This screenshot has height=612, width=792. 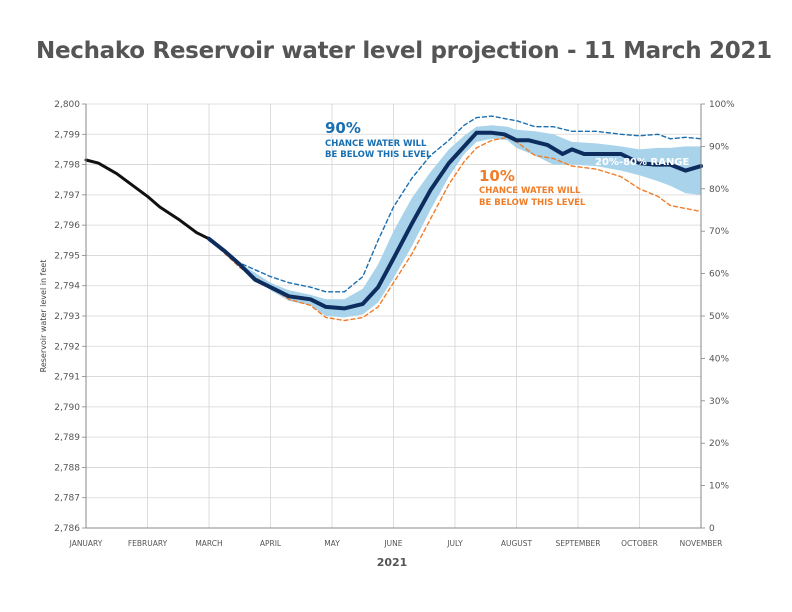 I want to click on x-month-label: FEBRUARY, so click(x=148, y=543).